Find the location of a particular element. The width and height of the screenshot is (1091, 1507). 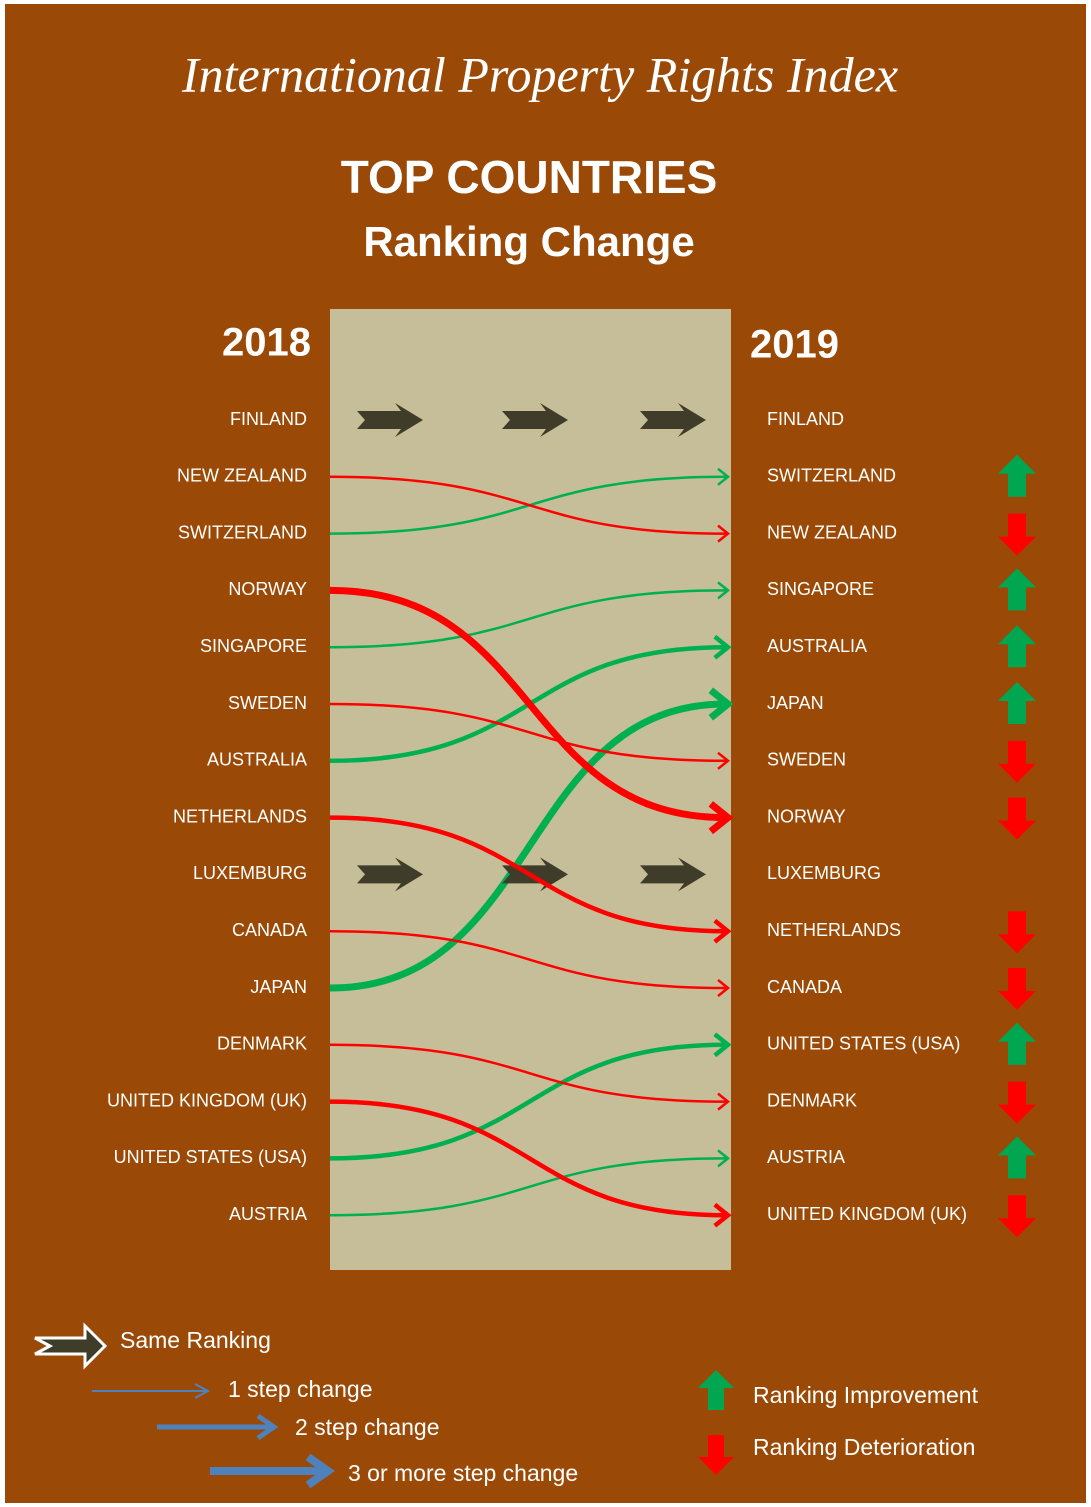

country-2018: NEW ZEALAND is located at coordinates (242, 476).